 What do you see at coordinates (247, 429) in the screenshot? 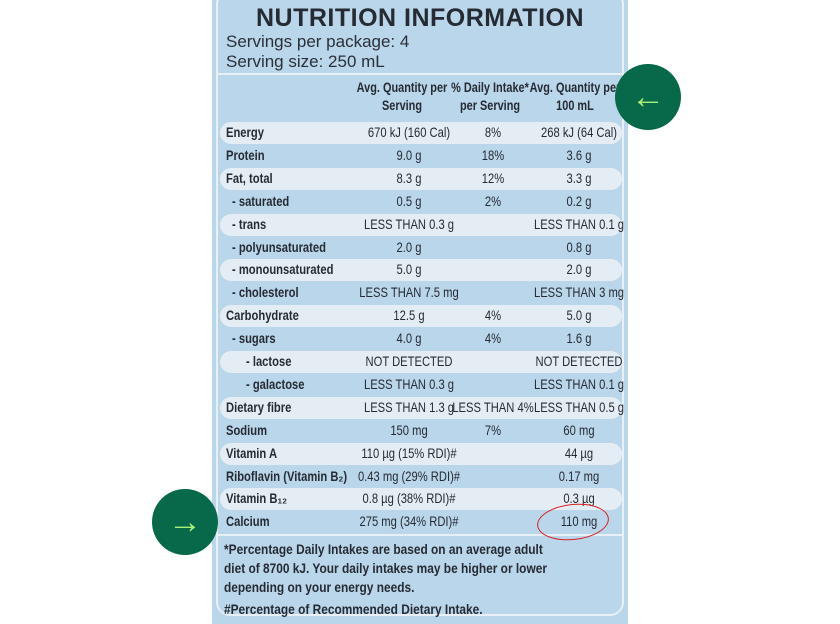
I see `nutrient-name: Sodium` at bounding box center [247, 429].